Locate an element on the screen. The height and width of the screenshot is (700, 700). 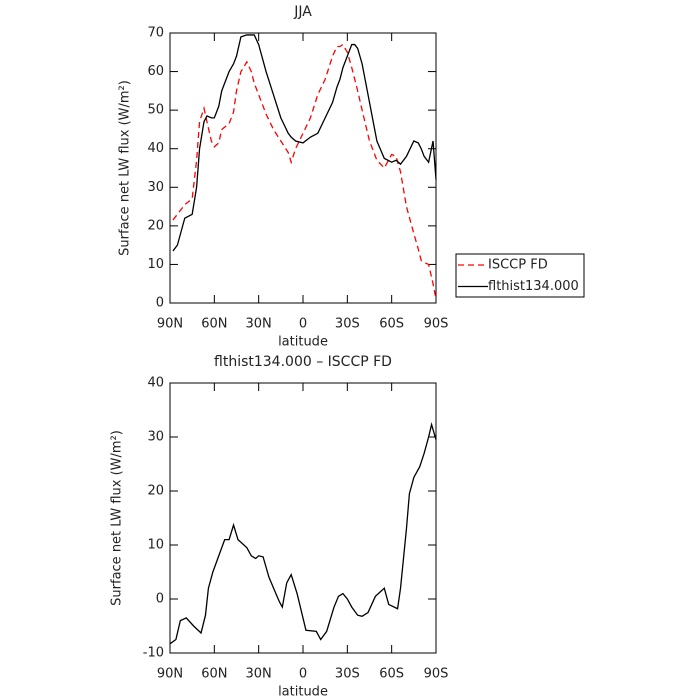
chart-title: JJA is located at coordinates (302, 12).